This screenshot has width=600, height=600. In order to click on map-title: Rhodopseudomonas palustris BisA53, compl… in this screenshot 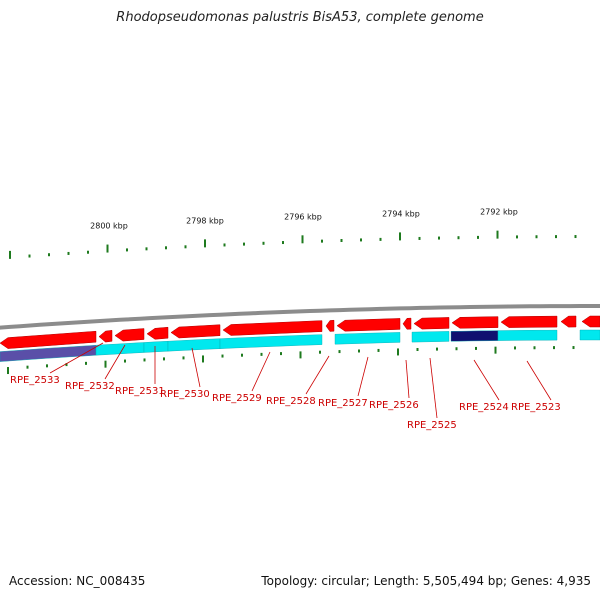, I will do `click(300, 17)`.